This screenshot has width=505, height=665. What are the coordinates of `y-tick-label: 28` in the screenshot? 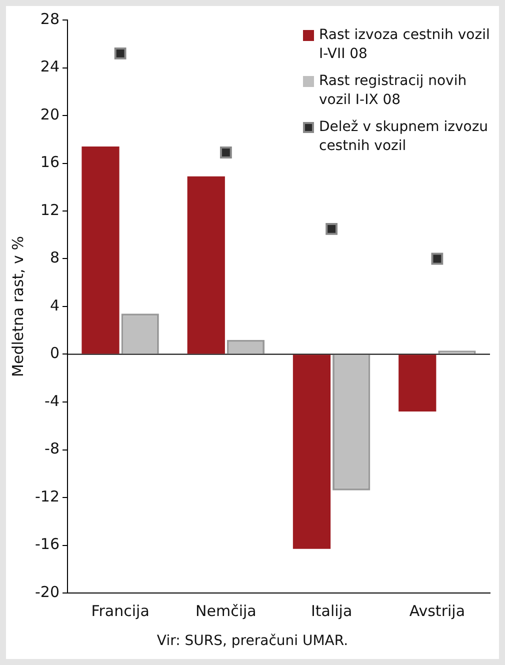 It's located at (50, 19).